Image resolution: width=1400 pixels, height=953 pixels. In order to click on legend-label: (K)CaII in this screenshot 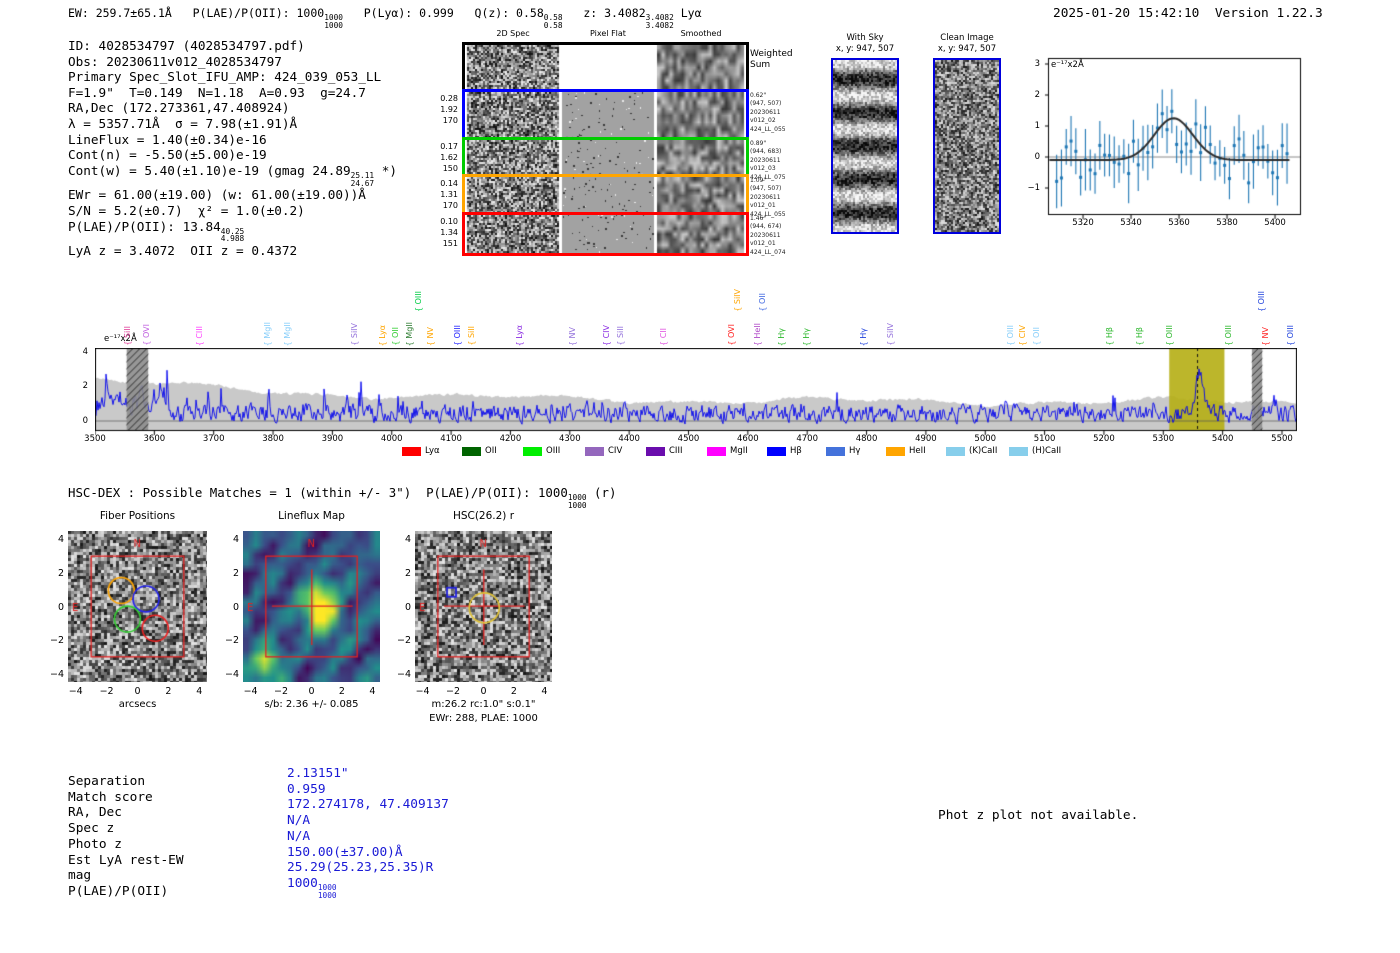, I will do `click(983, 451)`.